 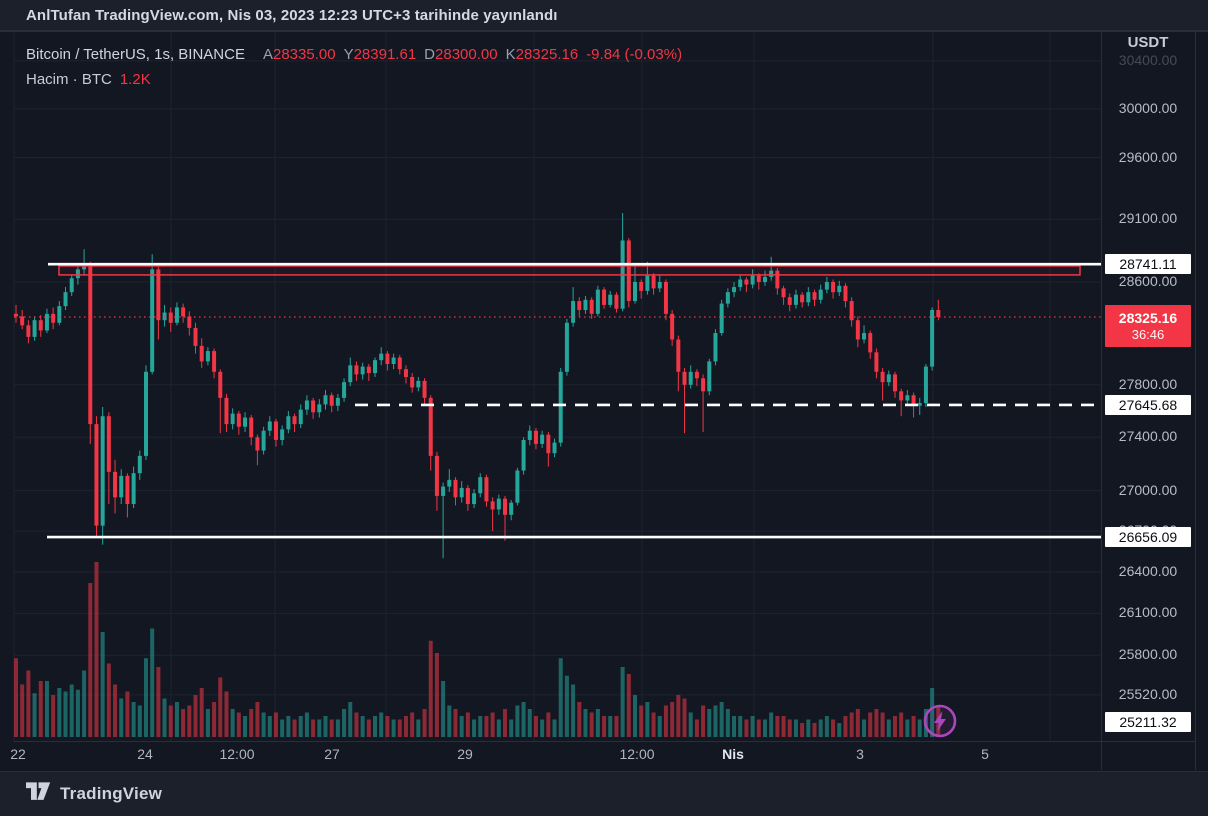 What do you see at coordinates (466, 54) in the screenshot?
I see `ohlc-value: 28300.00` at bounding box center [466, 54].